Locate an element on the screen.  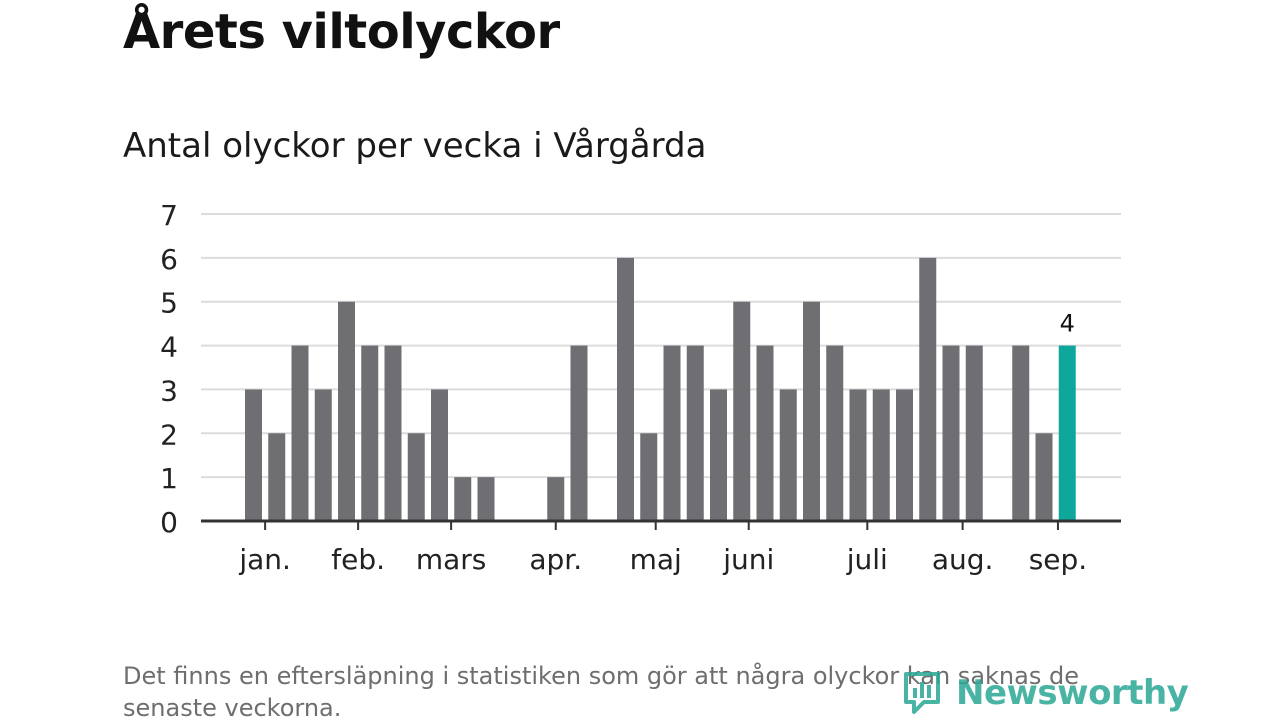
newsworthy-logo-text: Newsworthy is located at coordinates (1072, 693).